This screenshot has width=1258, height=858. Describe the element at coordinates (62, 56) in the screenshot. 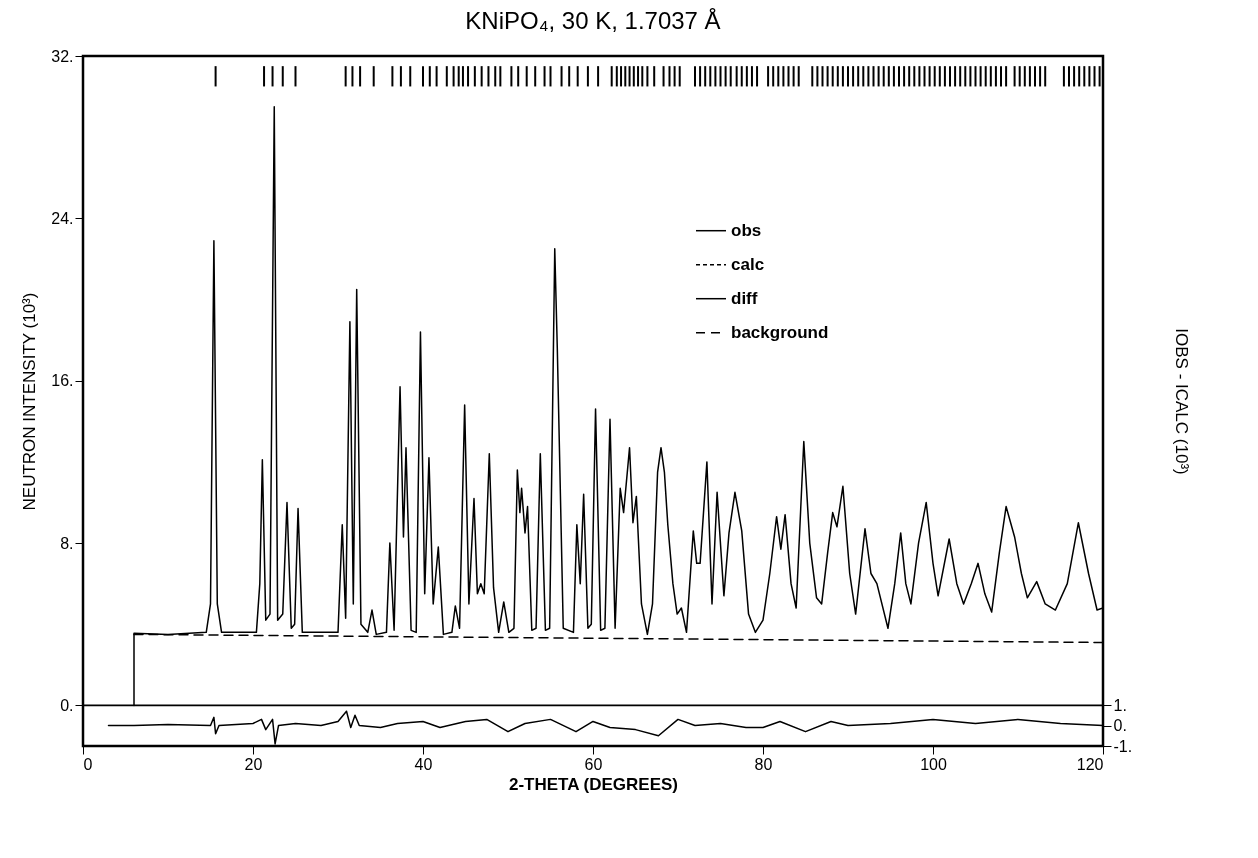

I see `y-tick-label: 32.` at that location.